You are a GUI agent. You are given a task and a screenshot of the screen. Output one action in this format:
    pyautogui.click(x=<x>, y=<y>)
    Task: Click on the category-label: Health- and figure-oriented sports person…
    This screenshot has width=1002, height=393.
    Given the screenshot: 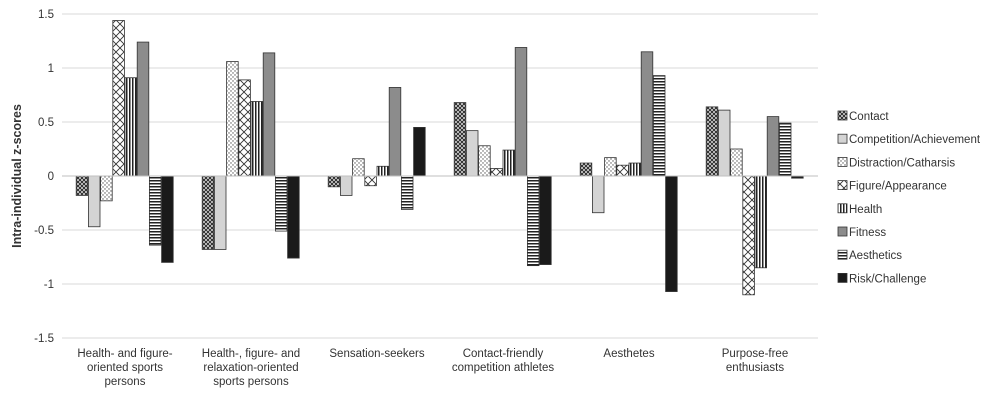 What is the action you would take?
    pyautogui.click(x=124, y=368)
    